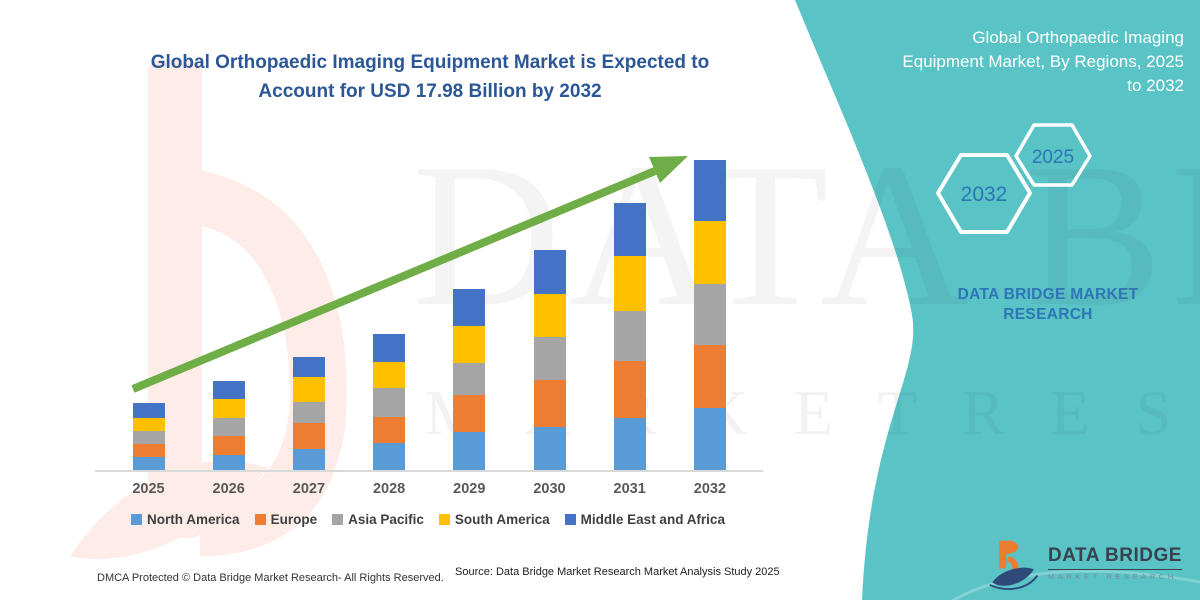  I want to click on bar-segment-europe-2028, so click(389, 429).